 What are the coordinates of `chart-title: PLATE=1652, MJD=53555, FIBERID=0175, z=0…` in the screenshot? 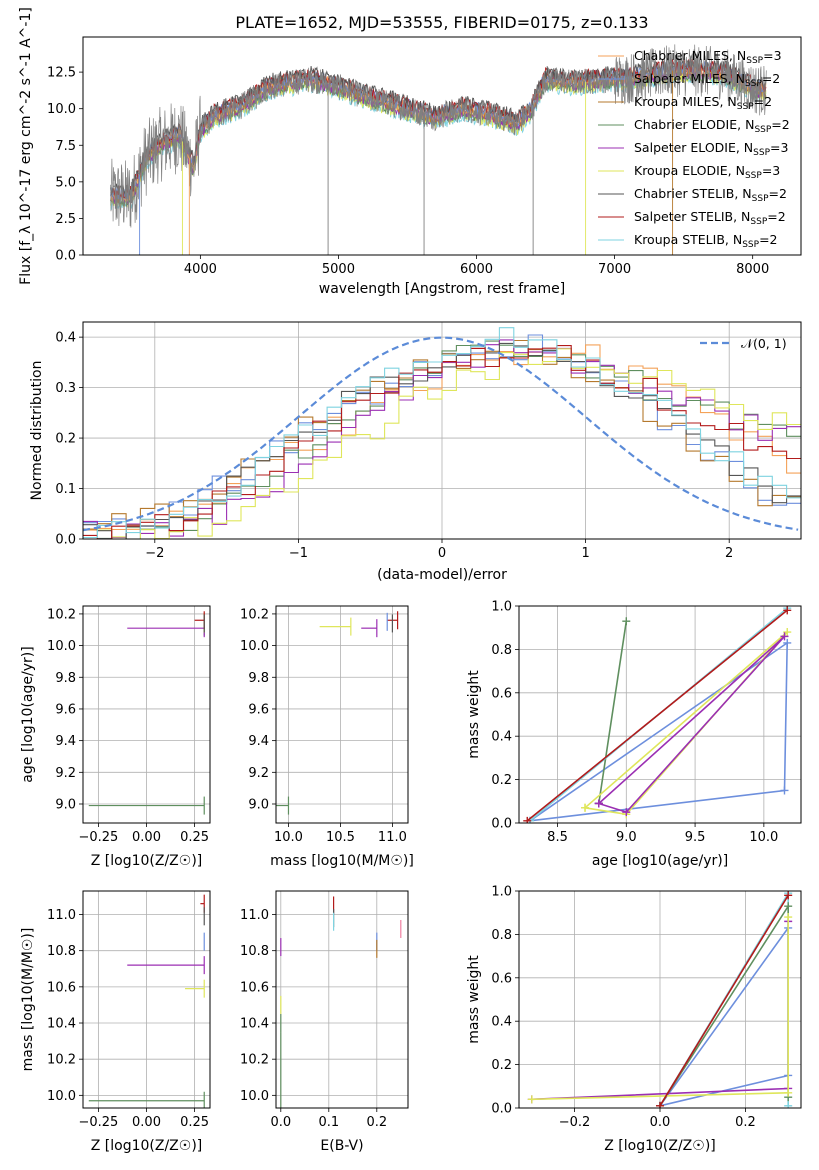 It's located at (441, 22).